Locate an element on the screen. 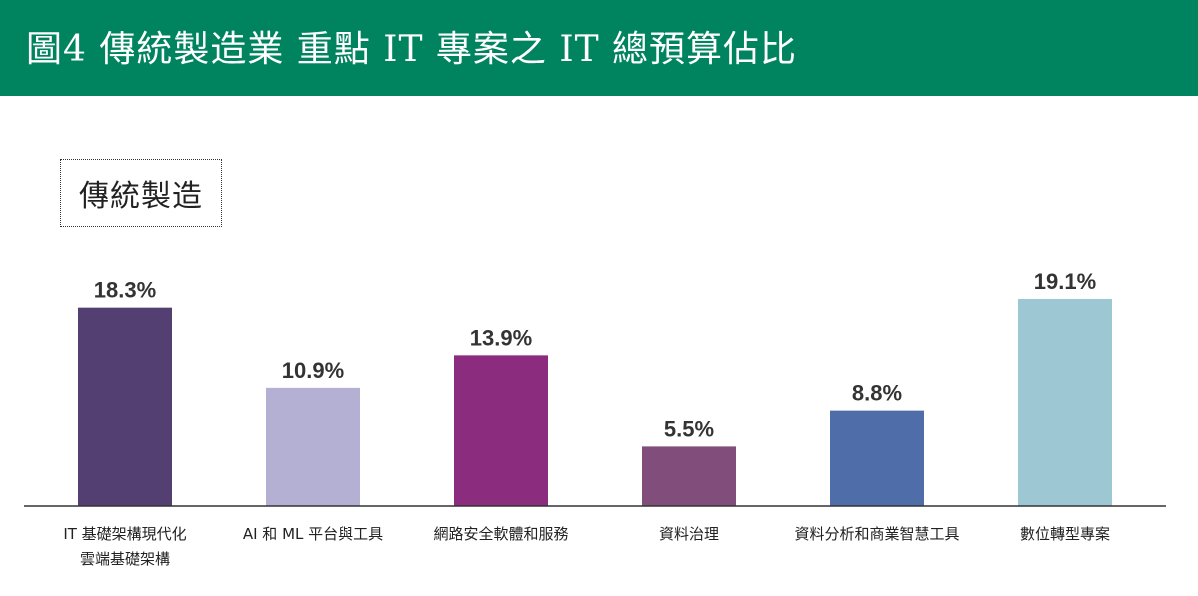 This screenshot has height=596, width=1198. category-label-box: 傳統製造 is located at coordinates (141, 193).